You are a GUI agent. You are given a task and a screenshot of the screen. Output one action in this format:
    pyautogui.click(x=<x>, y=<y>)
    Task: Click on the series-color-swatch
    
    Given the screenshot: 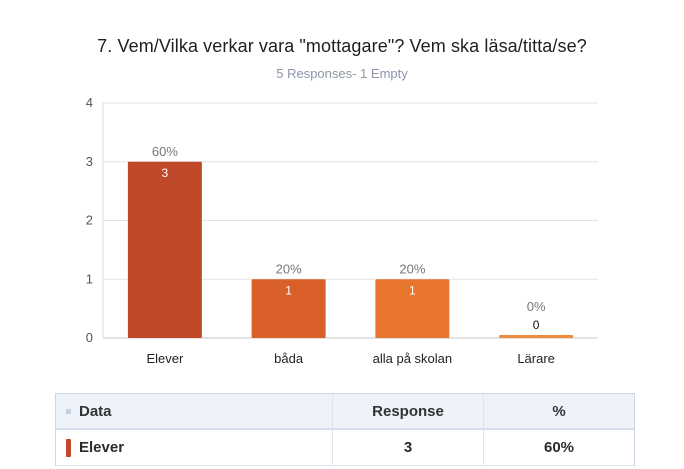 What is the action you would take?
    pyautogui.click(x=68, y=447)
    